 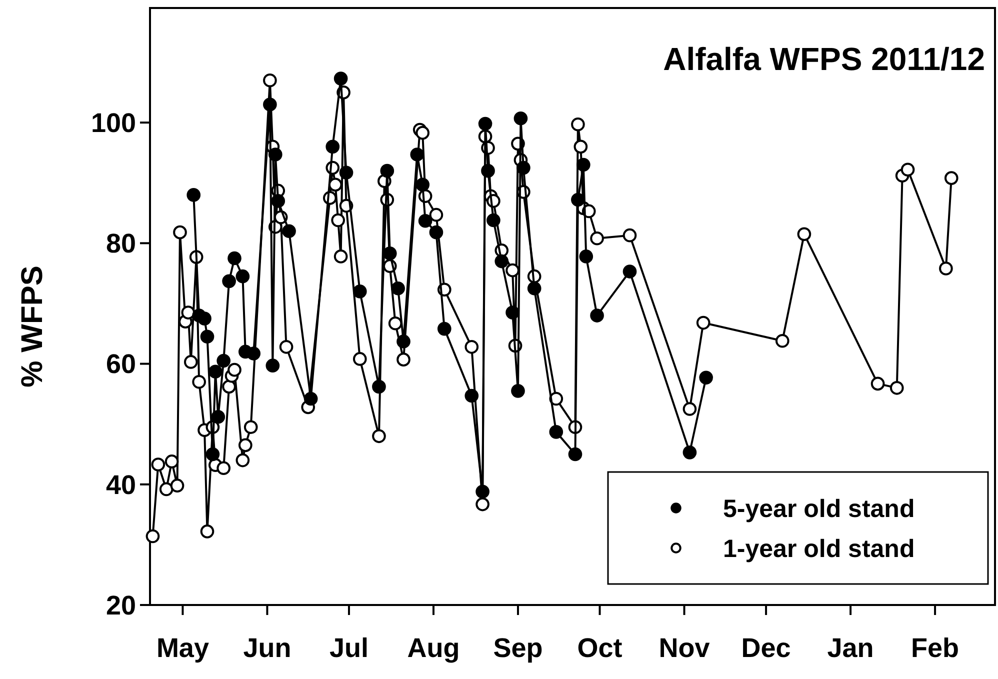 I want to click on y-tick-label: 20, so click(x=121, y=605).